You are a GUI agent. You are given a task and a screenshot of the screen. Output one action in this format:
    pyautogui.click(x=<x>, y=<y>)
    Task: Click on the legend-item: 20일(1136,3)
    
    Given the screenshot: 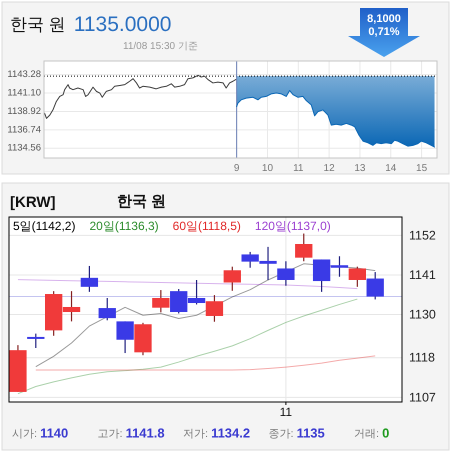 What is the action you would take?
    pyautogui.click(x=124, y=226)
    